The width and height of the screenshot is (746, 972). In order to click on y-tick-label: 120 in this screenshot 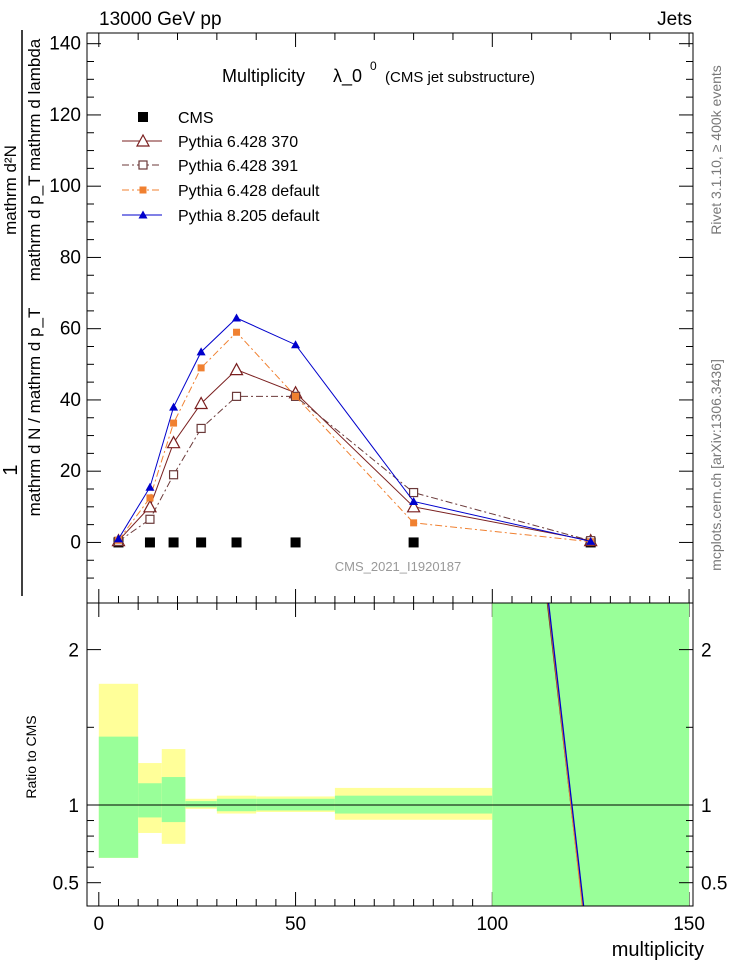, I will do `click(65, 115)`.